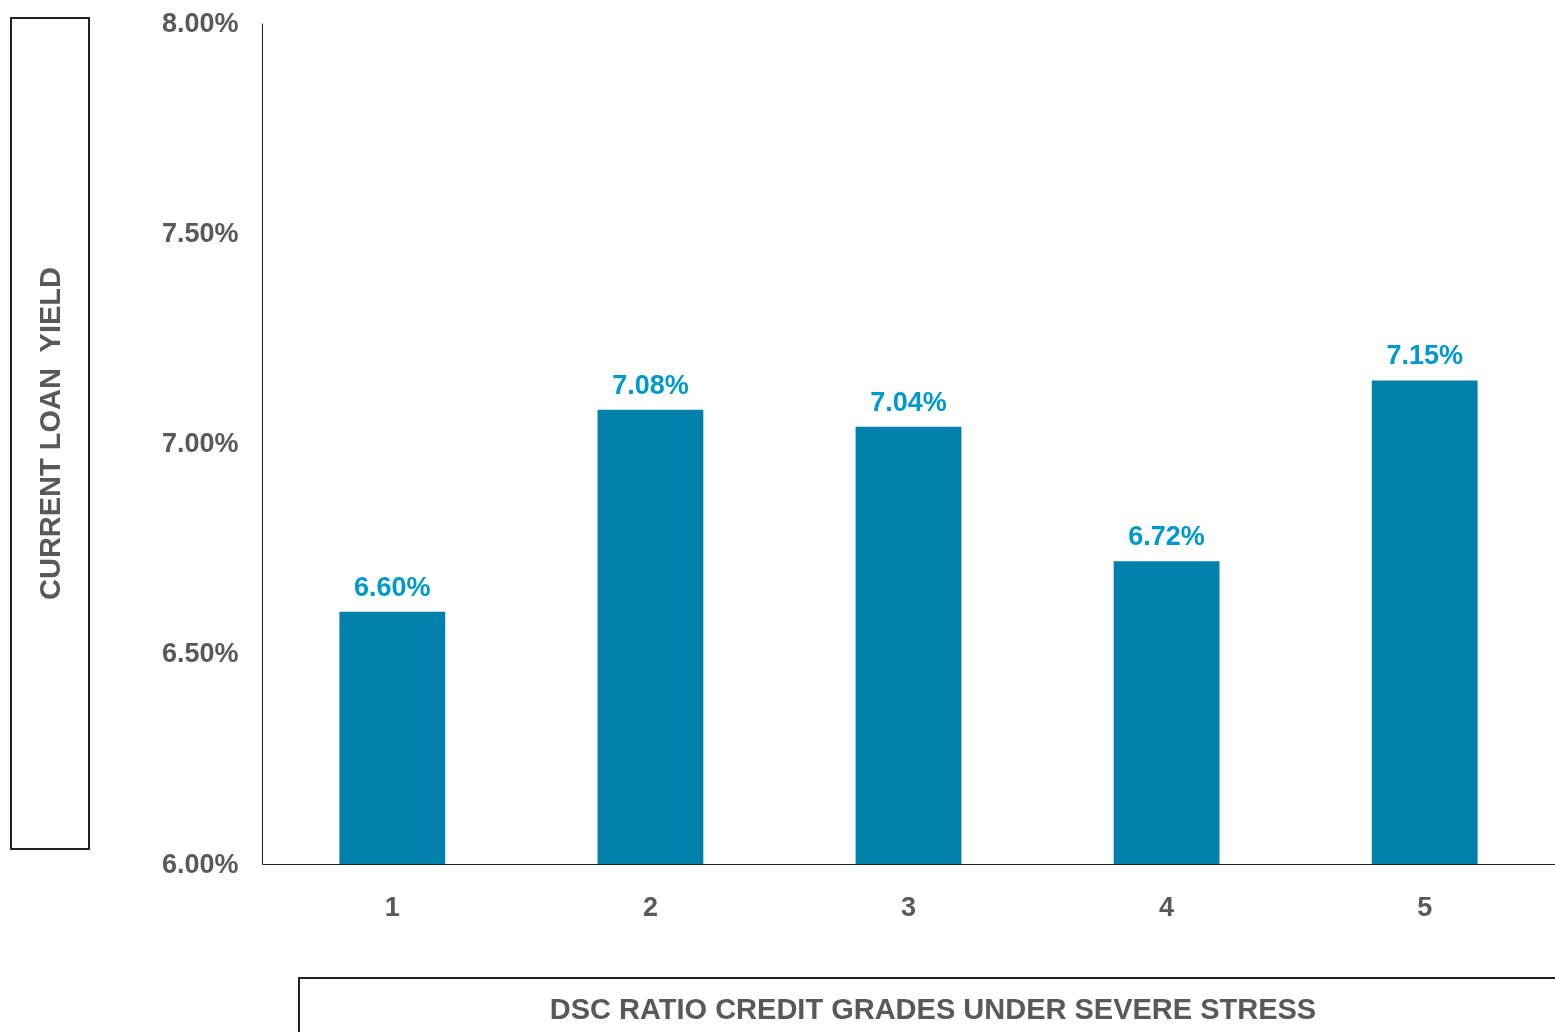 The image size is (1555, 1032). Describe the element at coordinates (392, 906) in the screenshot. I see `x-tick-label: 1` at that location.